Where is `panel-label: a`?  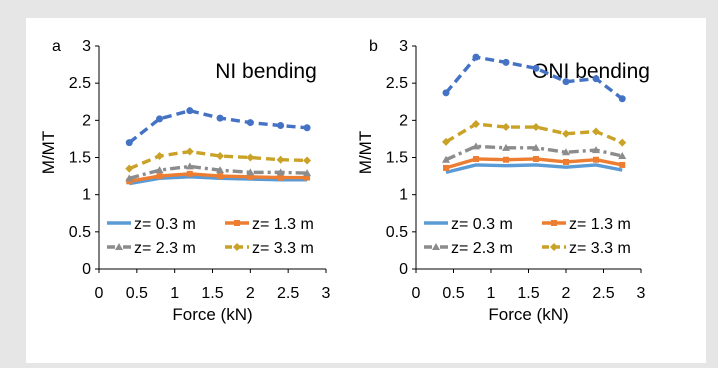
panel-label: a is located at coordinates (56, 46).